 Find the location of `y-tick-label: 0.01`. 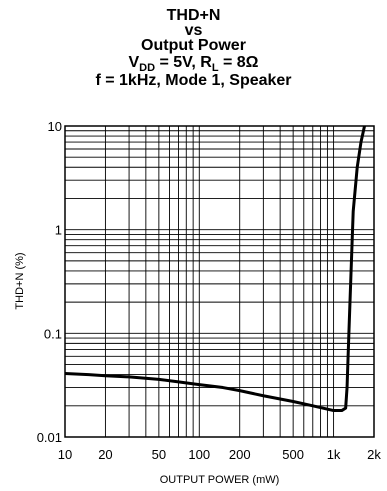

y-tick-label: 0.01 is located at coordinates (49, 437).